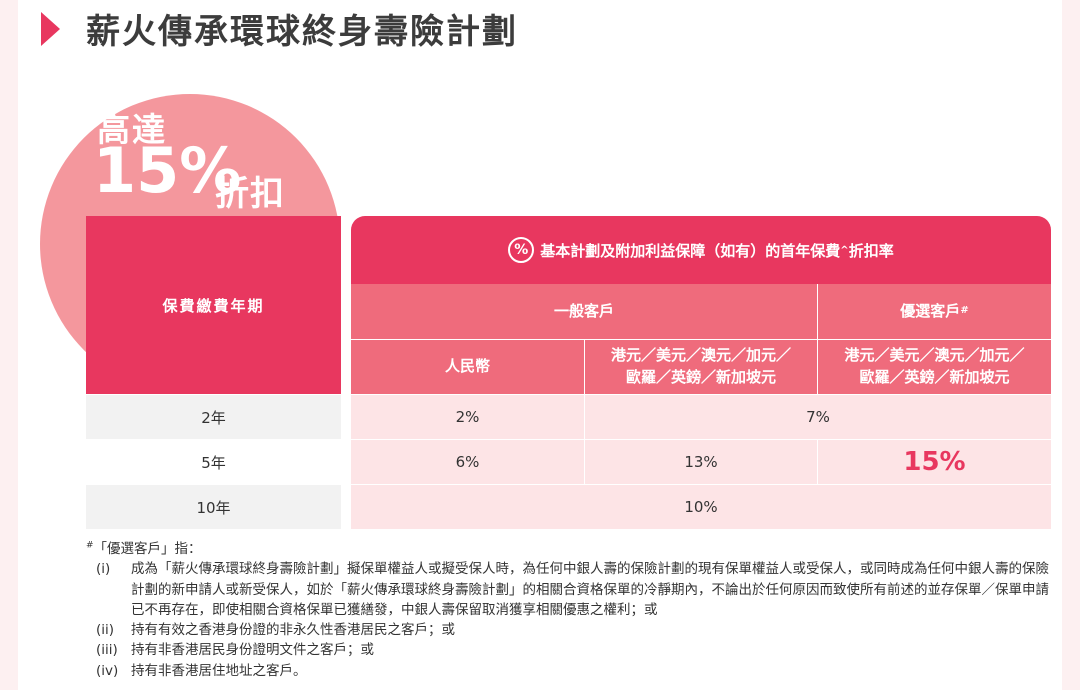 The image size is (1080, 690). What do you see at coordinates (871, 250) in the screenshot?
I see `discount-rate-suffix: 折扣率` at bounding box center [871, 250].